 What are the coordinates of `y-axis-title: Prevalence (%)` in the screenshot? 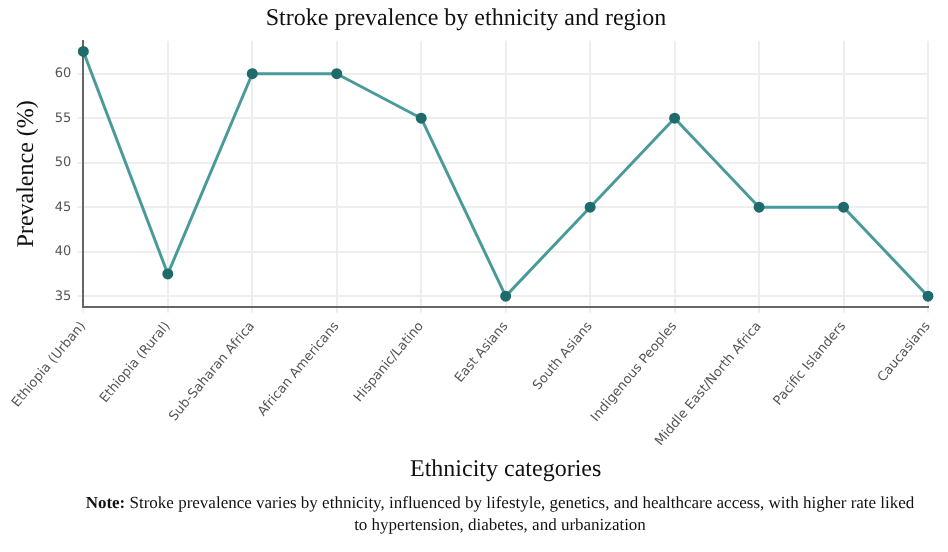 It's located at (24, 174).